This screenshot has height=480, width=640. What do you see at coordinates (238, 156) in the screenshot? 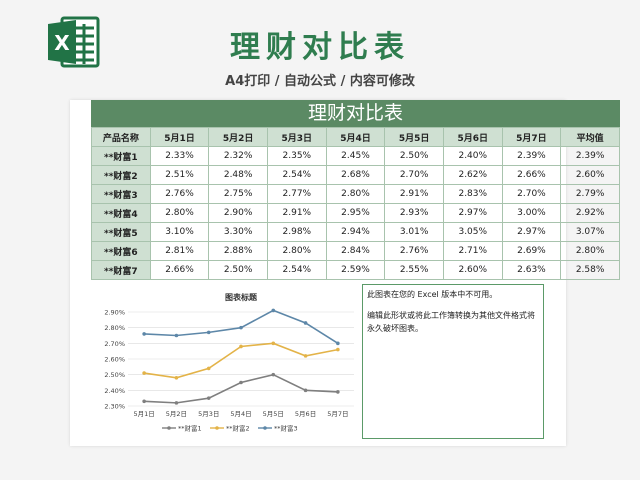
I see `rate-cell: 2.32%` at bounding box center [238, 156].